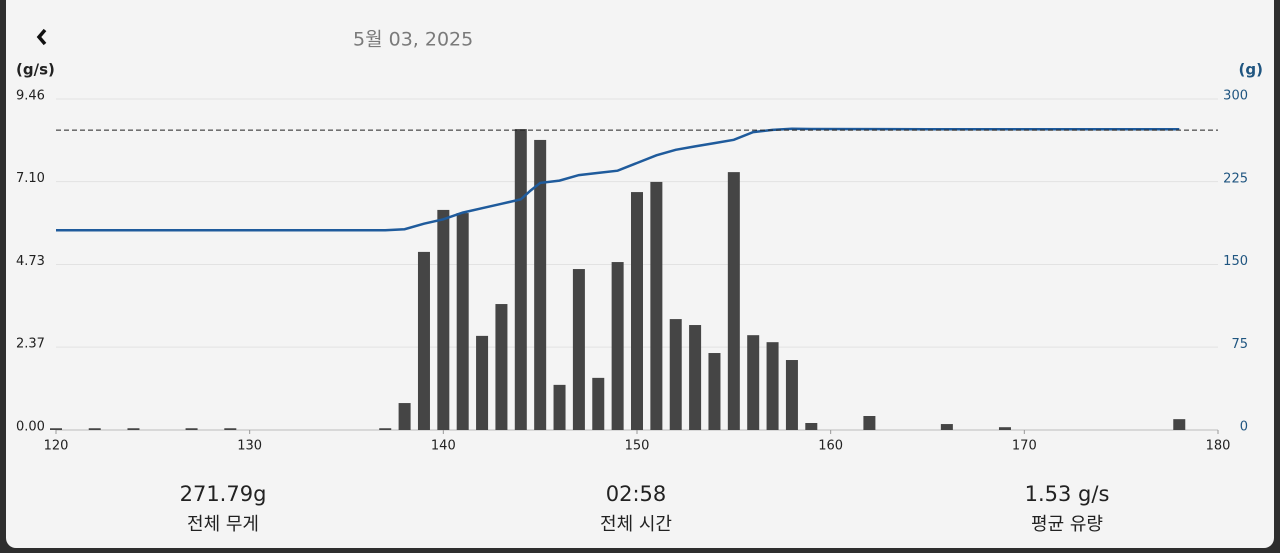  Describe the element at coordinates (30, 96) in the screenshot. I see `y-tick-label: 9.46` at that location.